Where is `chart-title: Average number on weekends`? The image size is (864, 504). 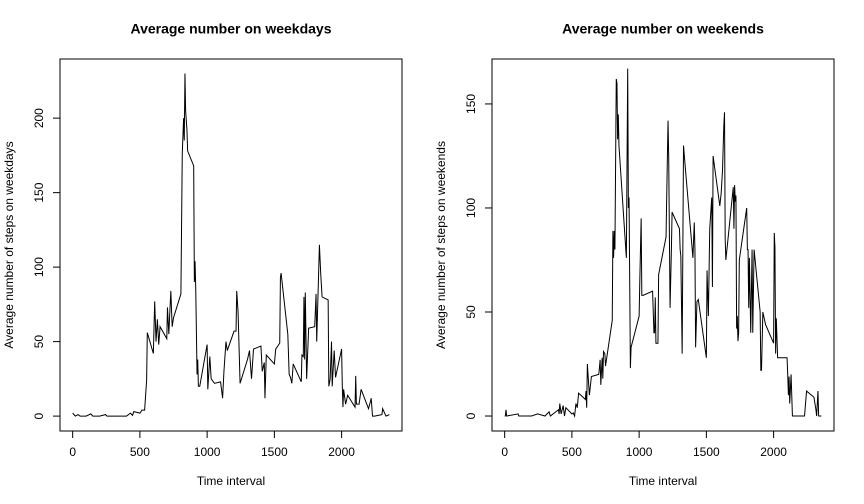
chart-title: Average number on weekends is located at coordinates (663, 29).